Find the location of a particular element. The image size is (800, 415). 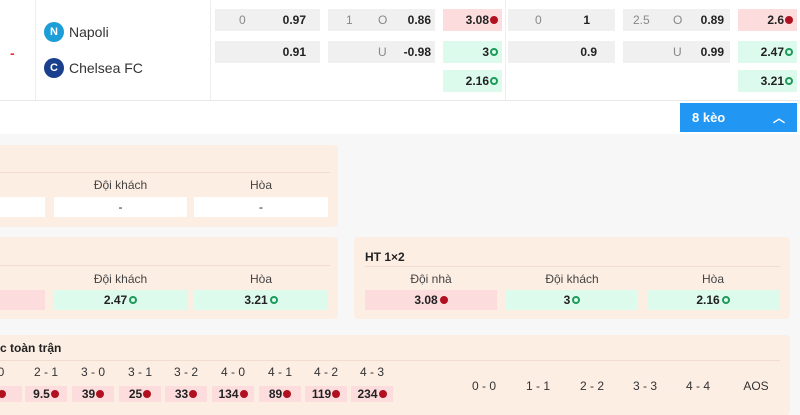

home-team: N Napoli is located at coordinates (76, 32).